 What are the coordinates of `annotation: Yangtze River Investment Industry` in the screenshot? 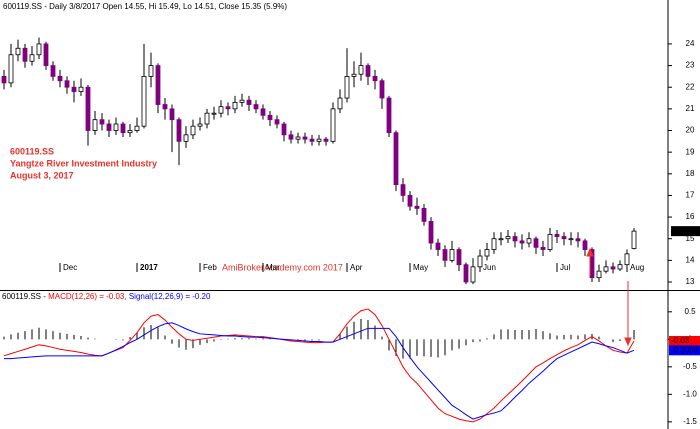 It's located at (83, 163).